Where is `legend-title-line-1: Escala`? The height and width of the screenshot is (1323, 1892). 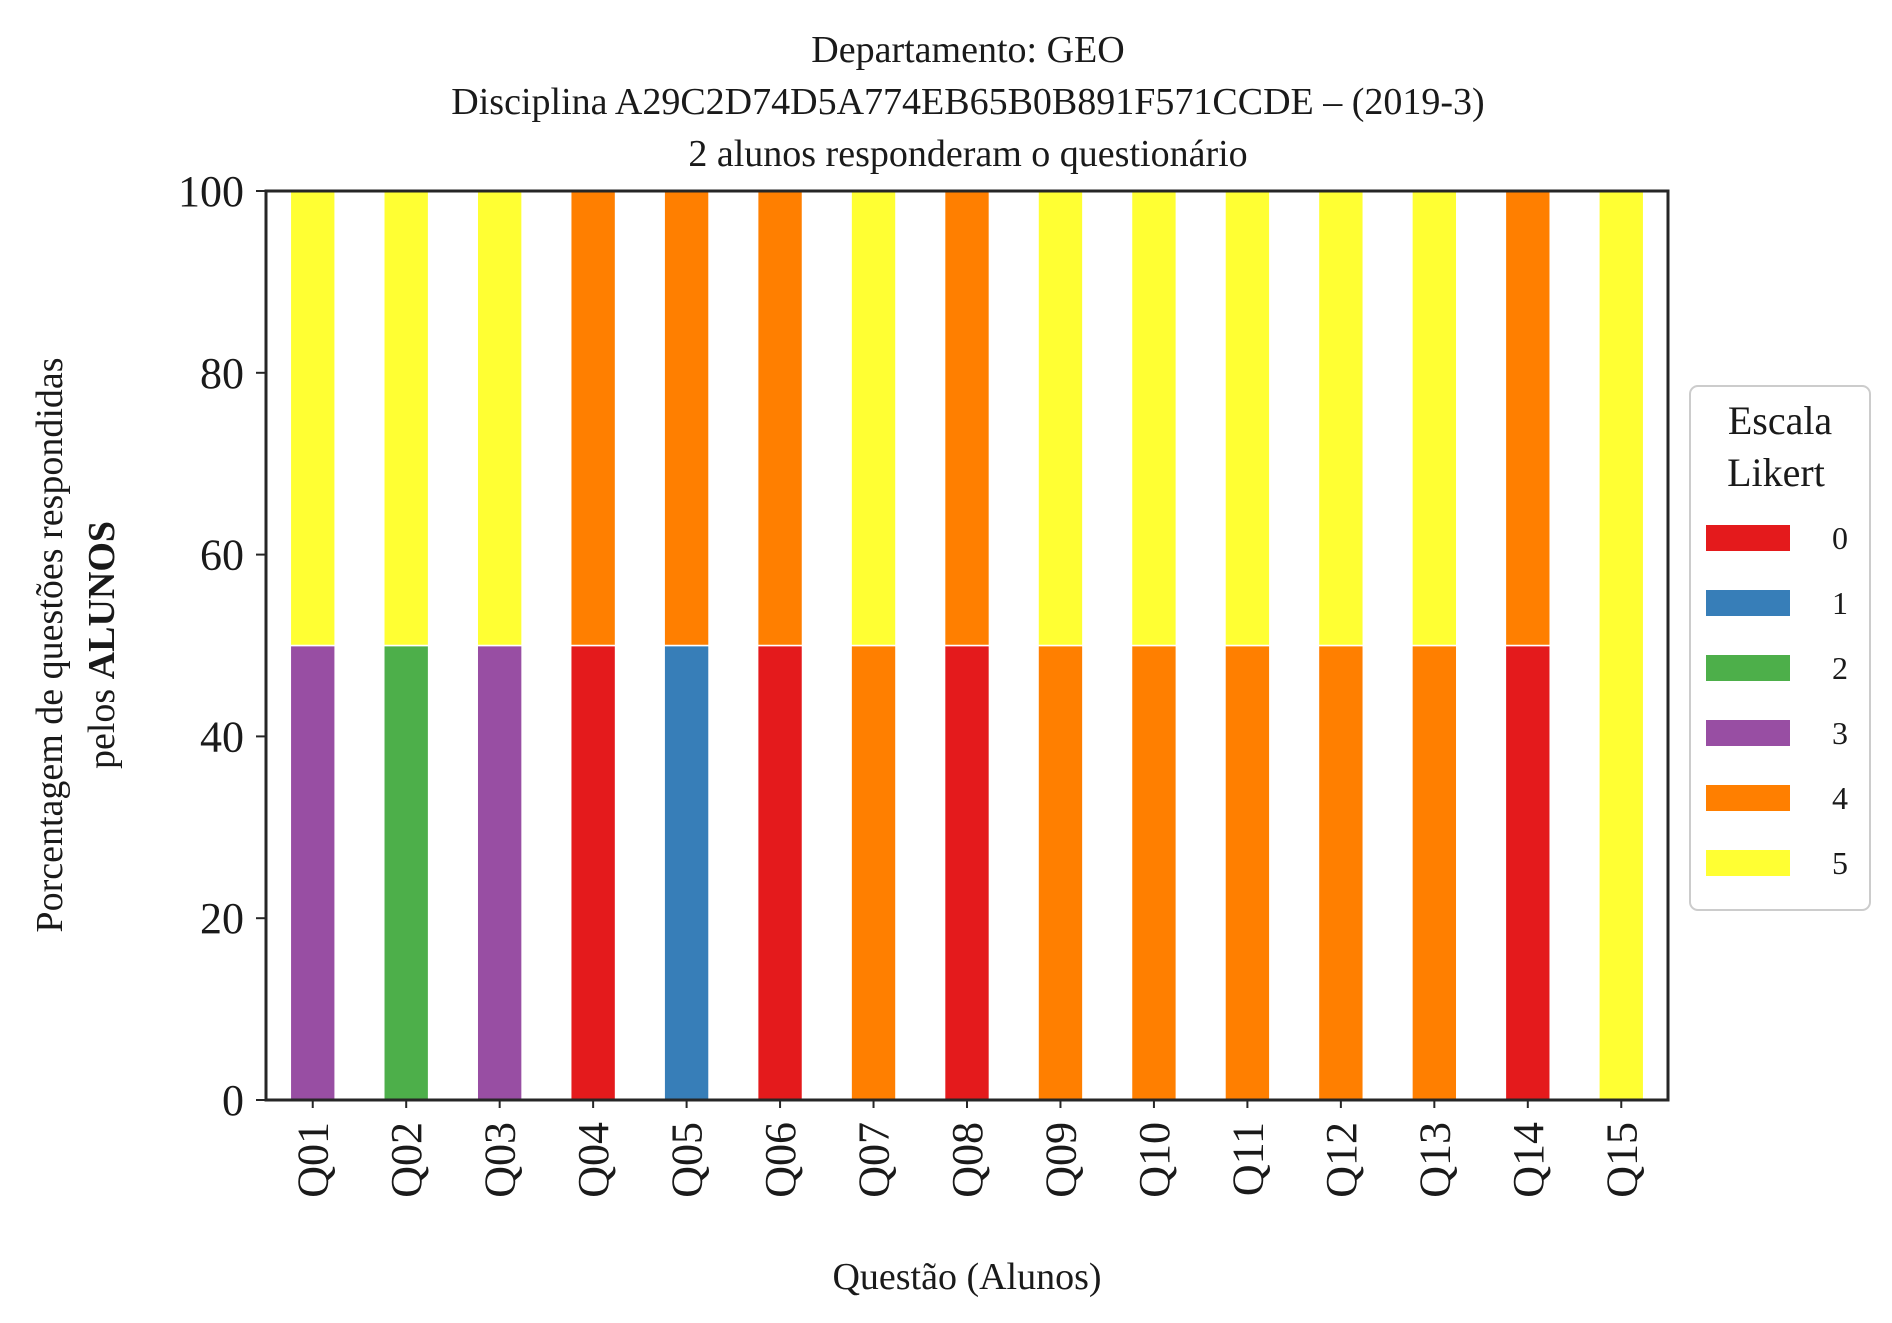
legend-title-line-1: Escala is located at coordinates (1780, 420).